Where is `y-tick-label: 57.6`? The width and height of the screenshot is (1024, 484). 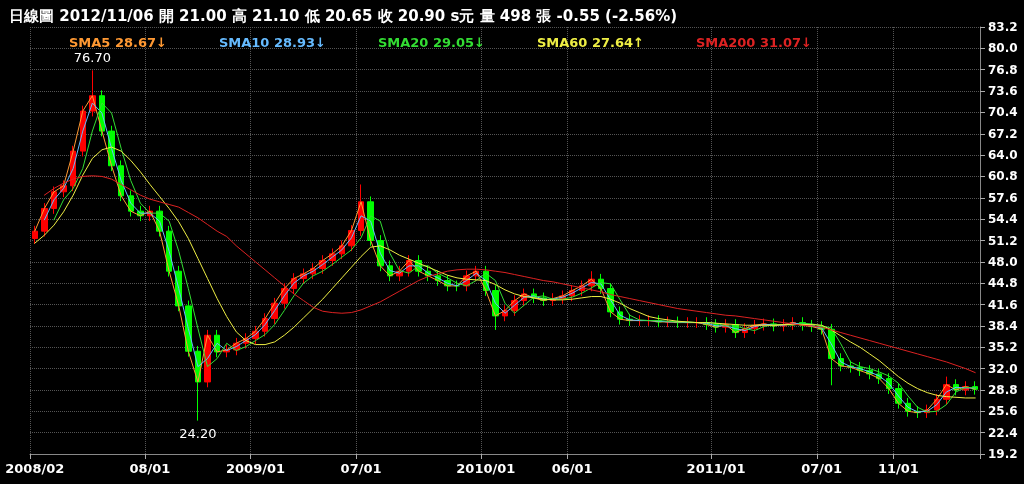 y-tick-label: 57.6 is located at coordinates (1003, 197).